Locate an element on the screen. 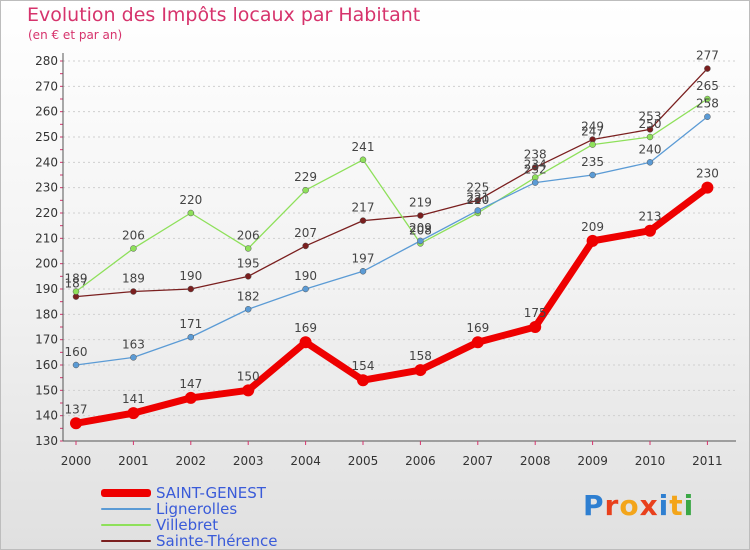 Image resolution: width=750 pixels, height=550 pixels. proxiti-logo: Proxiti is located at coordinates (638, 505).